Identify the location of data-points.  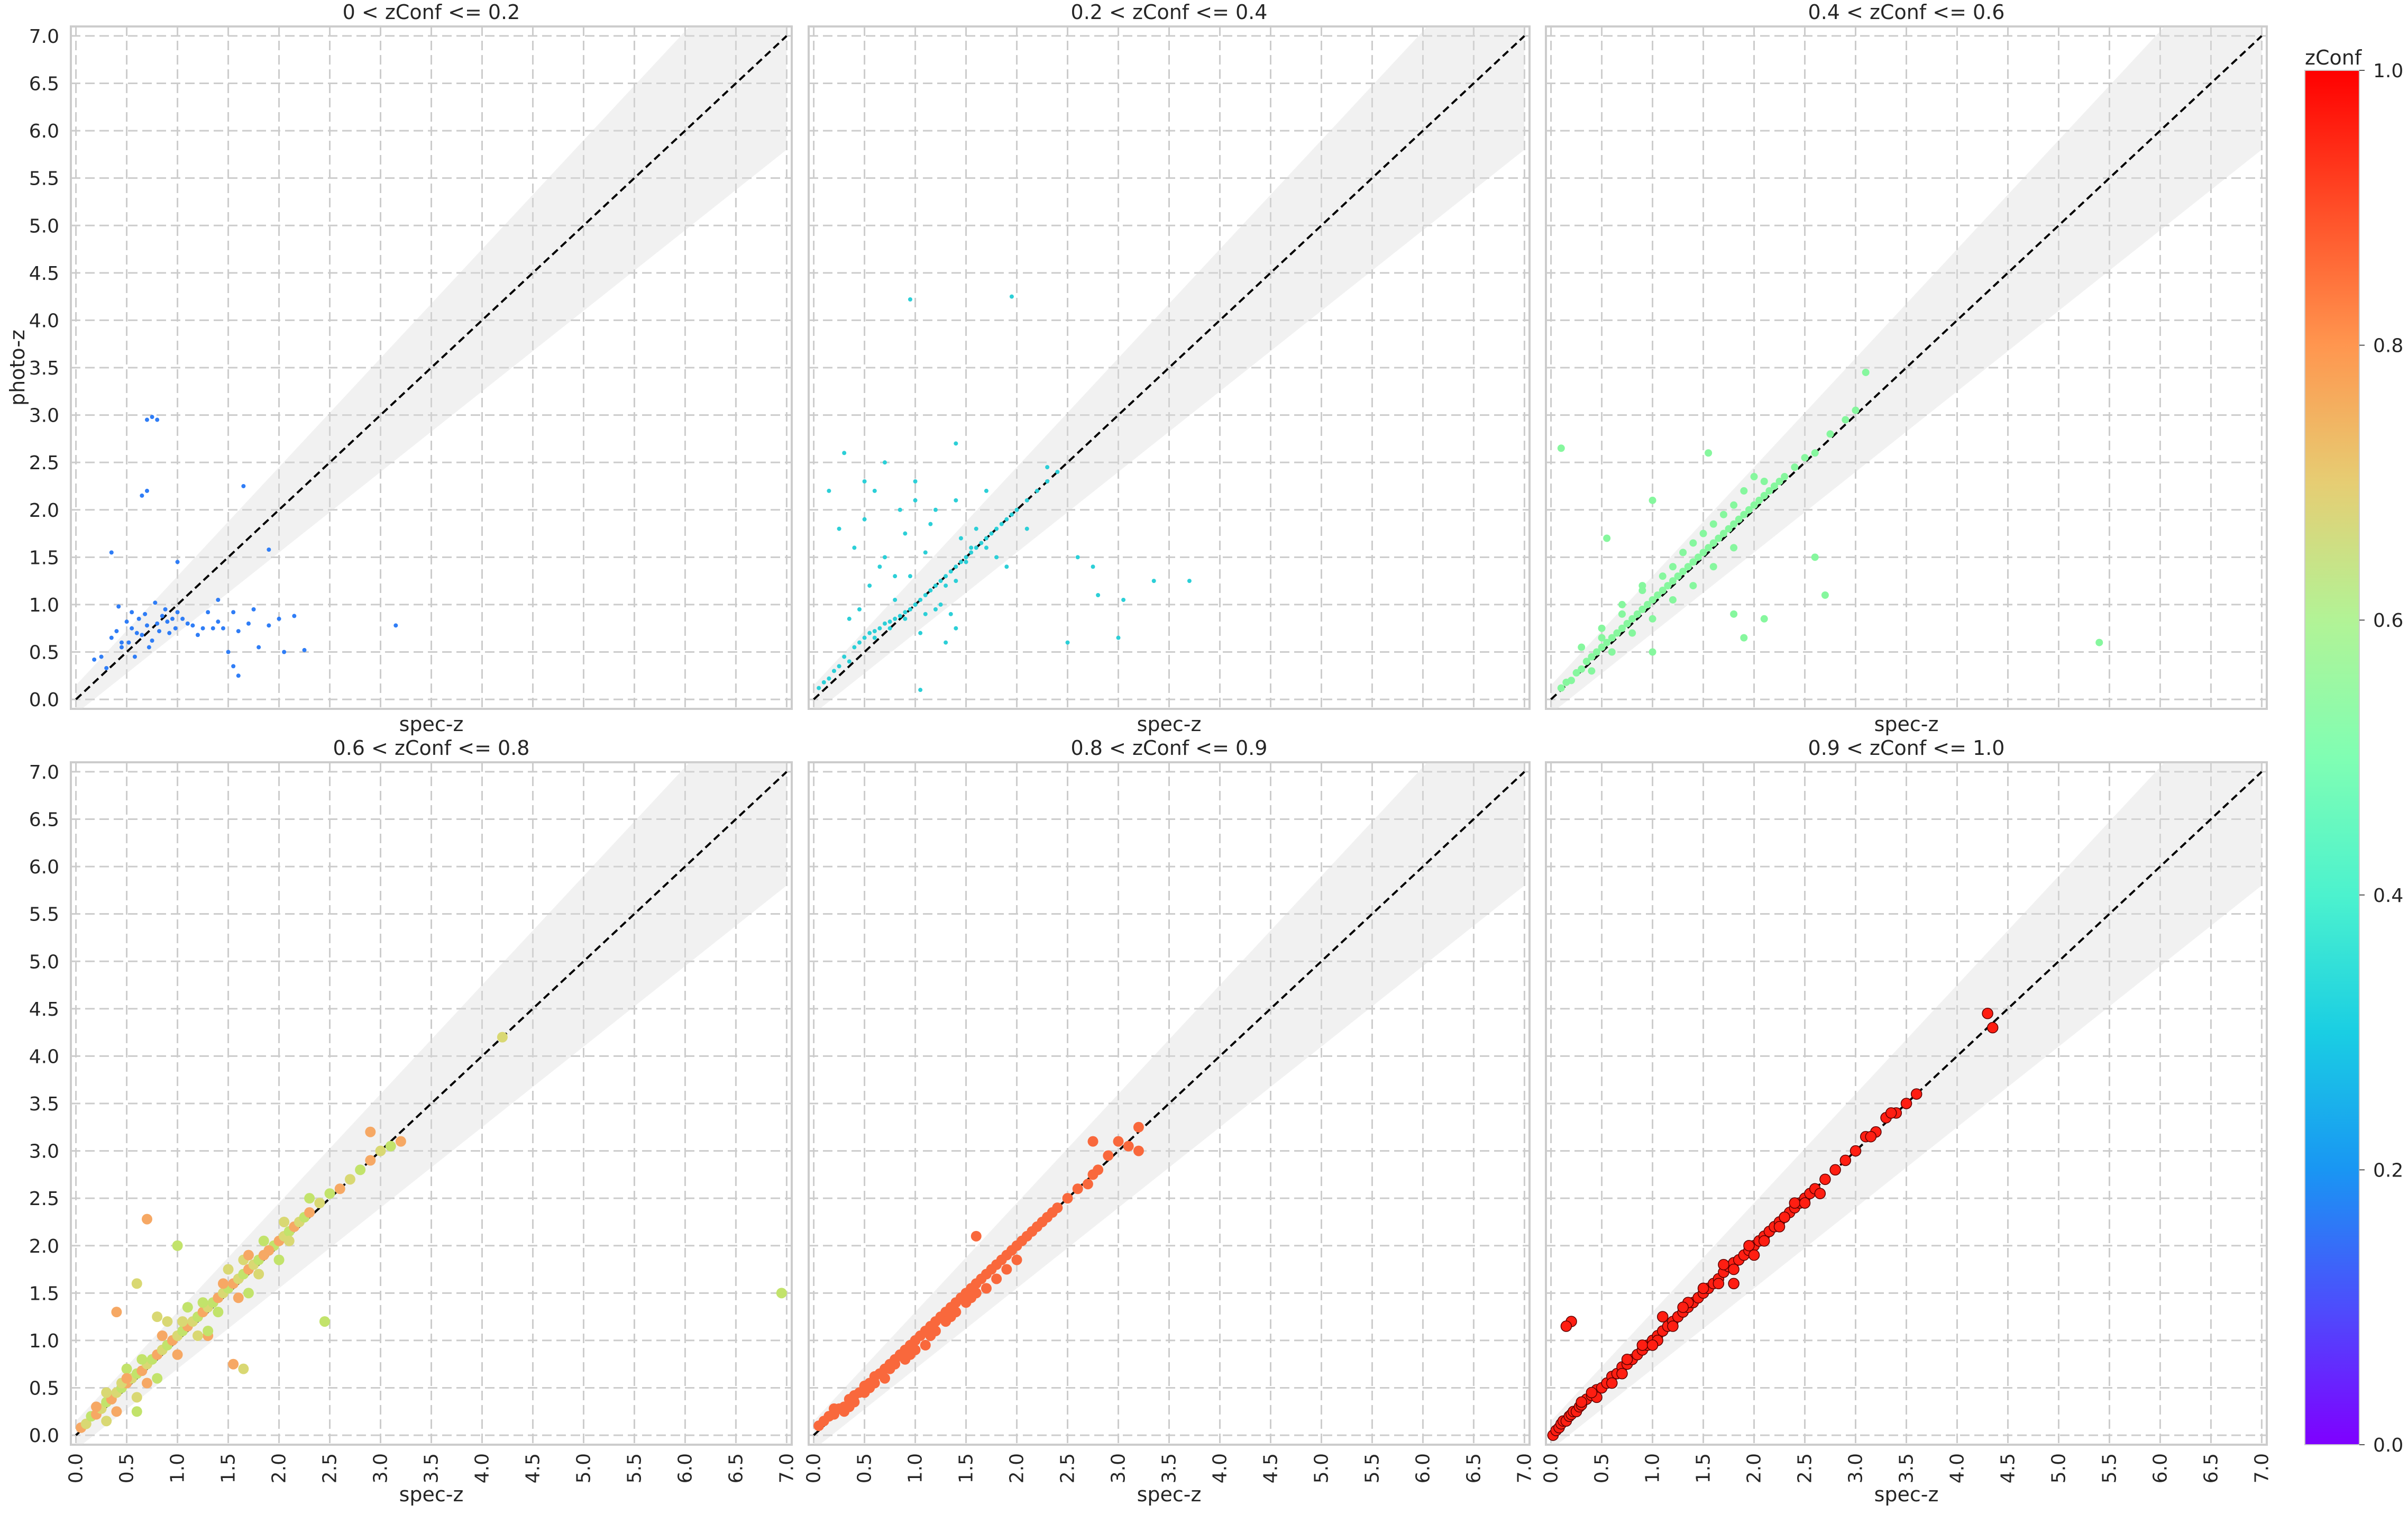
(1004, 493).